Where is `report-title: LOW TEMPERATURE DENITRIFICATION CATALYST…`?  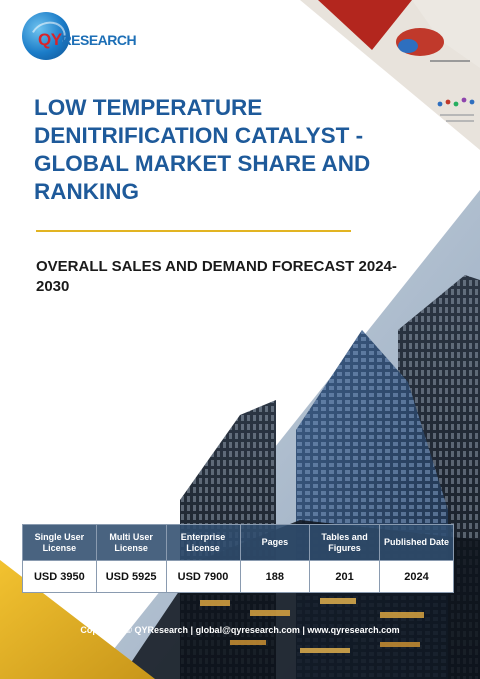 report-title: LOW TEMPERATURE DENITRIFICATION CATALYST… is located at coordinates (202, 149).